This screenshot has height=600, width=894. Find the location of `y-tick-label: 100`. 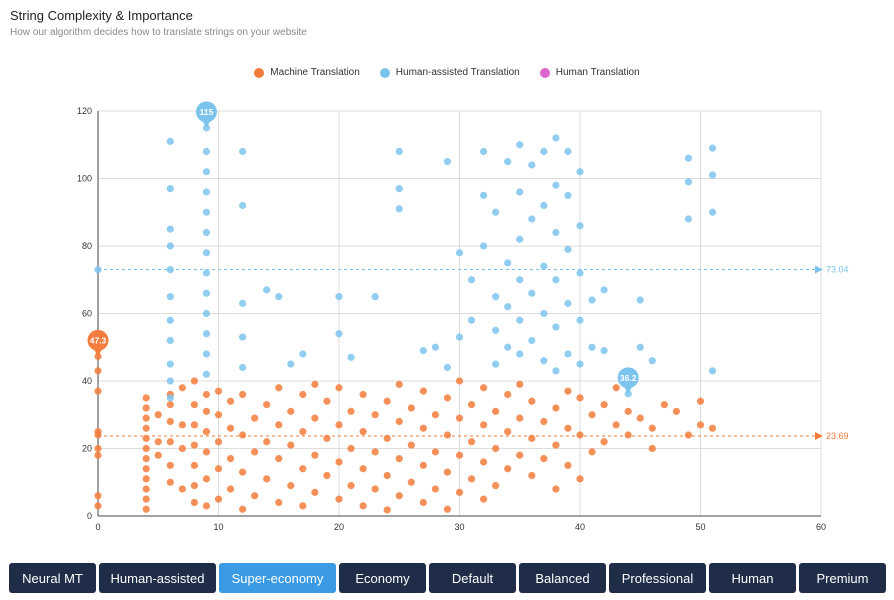

y-tick-label: 100 is located at coordinates (84, 179).